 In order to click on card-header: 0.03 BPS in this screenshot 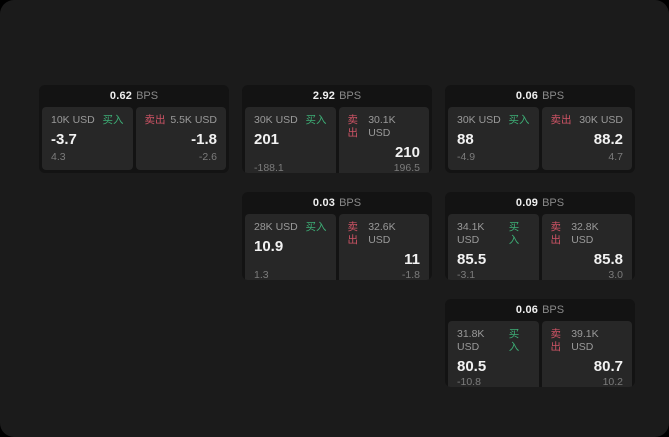, I will do `click(337, 203)`.